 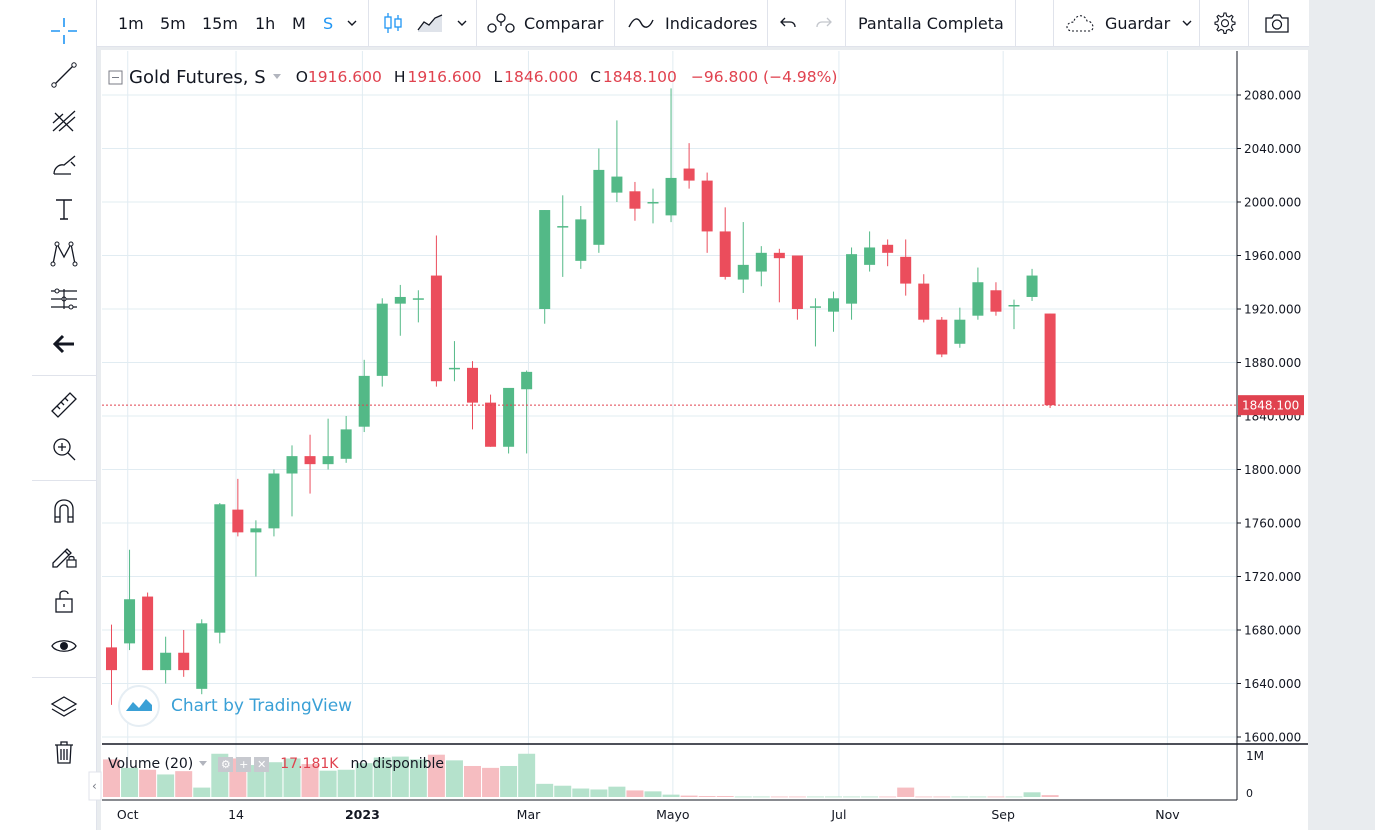 What do you see at coordinates (64, 209) in the screenshot?
I see `text-tool-icon` at bounding box center [64, 209].